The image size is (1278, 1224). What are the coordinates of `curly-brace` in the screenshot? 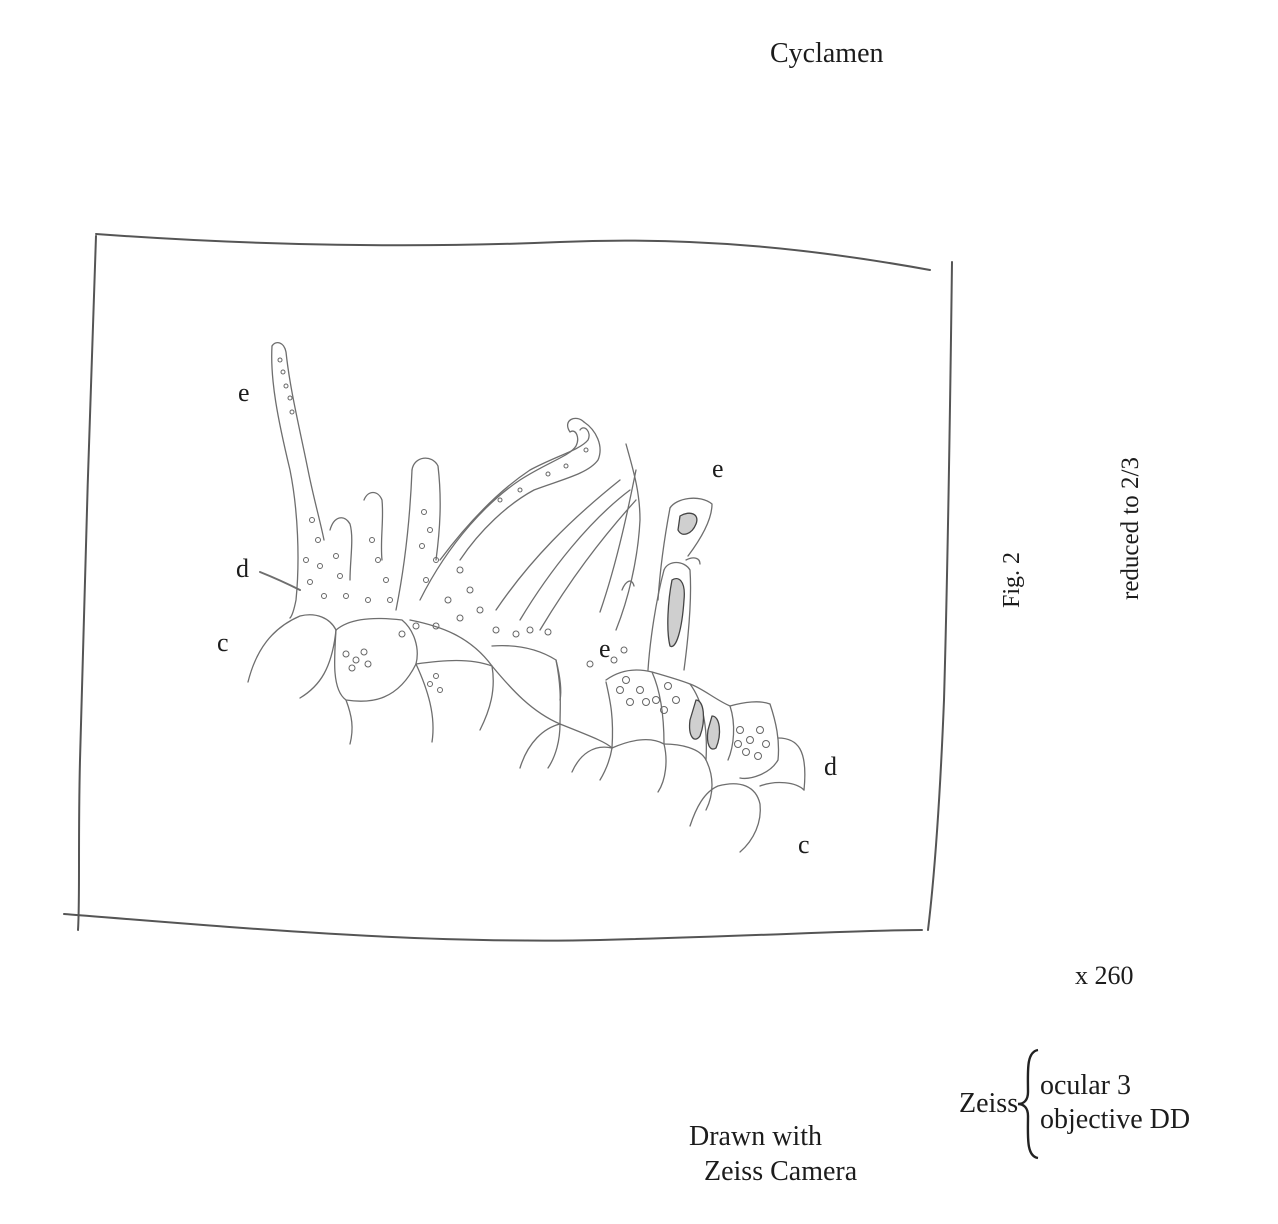 It's located at (1028, 1104).